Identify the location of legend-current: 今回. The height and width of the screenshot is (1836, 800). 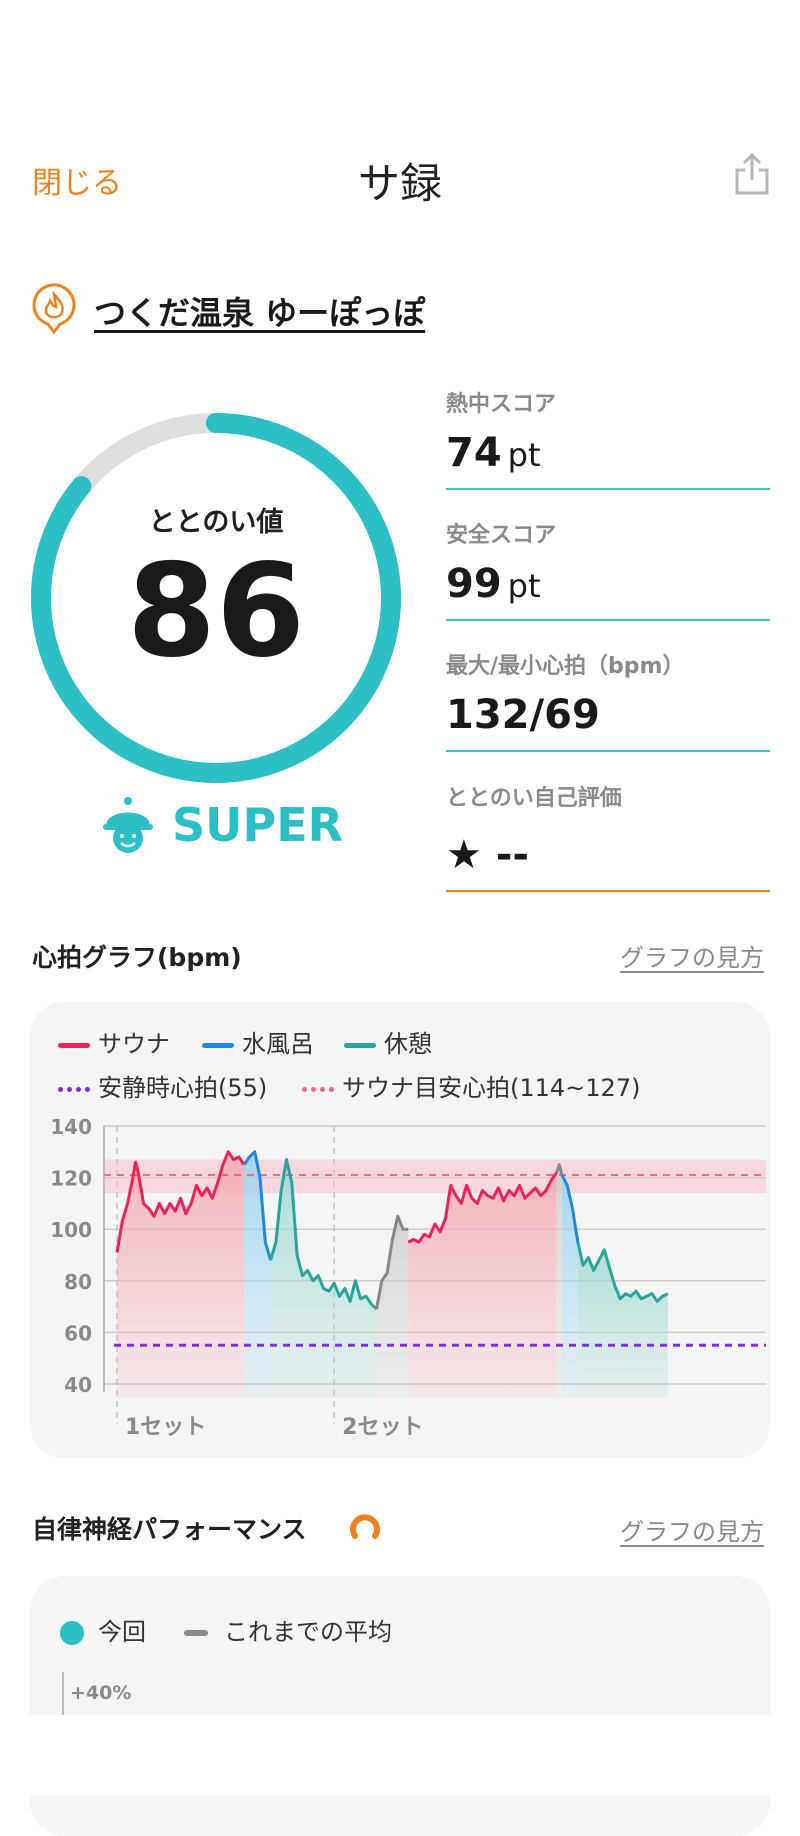
(103, 1629).